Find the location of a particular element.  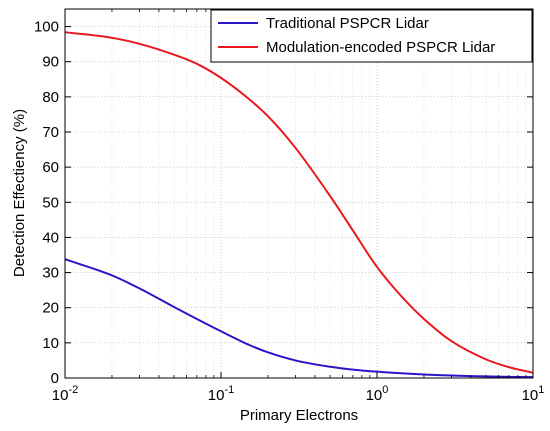

y-tick-label: 60 is located at coordinates (50, 167).